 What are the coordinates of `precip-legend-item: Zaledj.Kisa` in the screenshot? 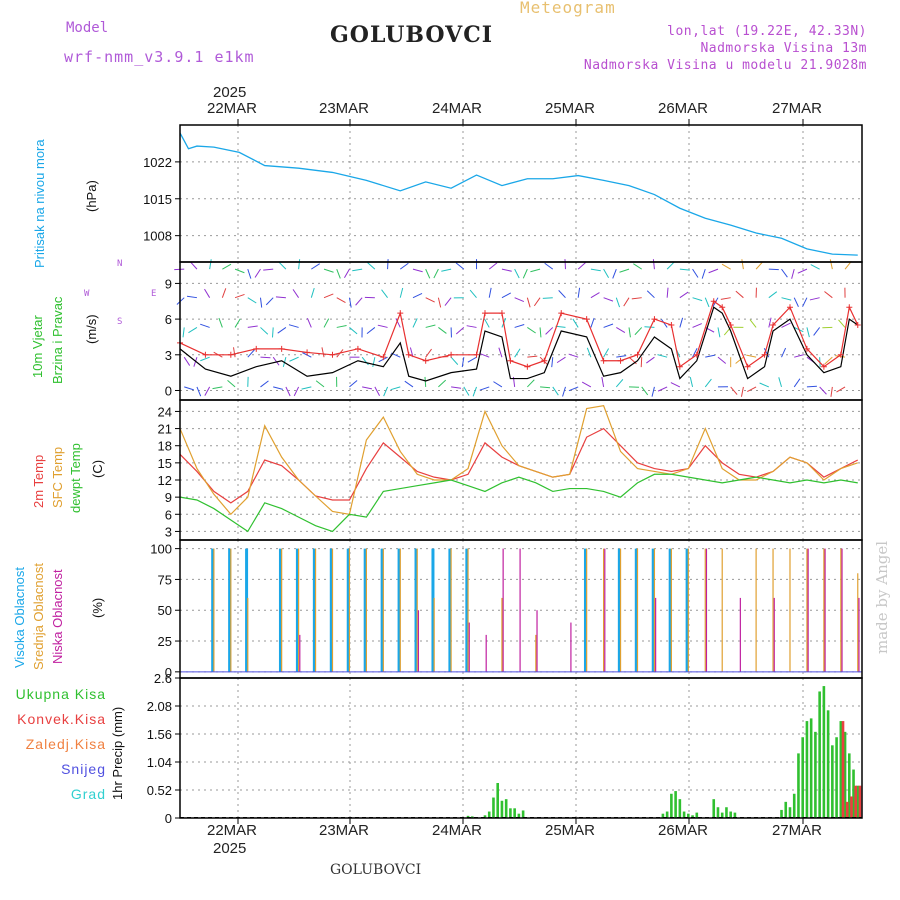 It's located at (65, 744).